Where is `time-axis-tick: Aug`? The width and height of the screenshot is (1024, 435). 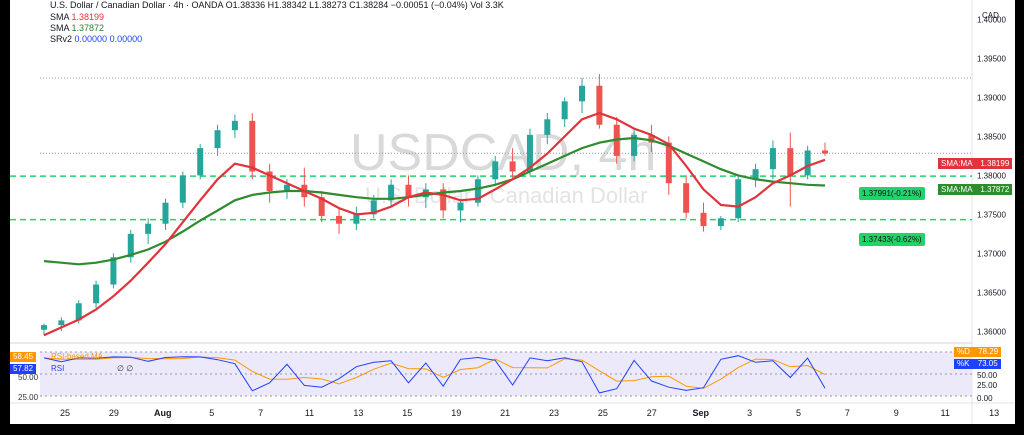 time-axis-tick: Aug is located at coordinates (163, 413).